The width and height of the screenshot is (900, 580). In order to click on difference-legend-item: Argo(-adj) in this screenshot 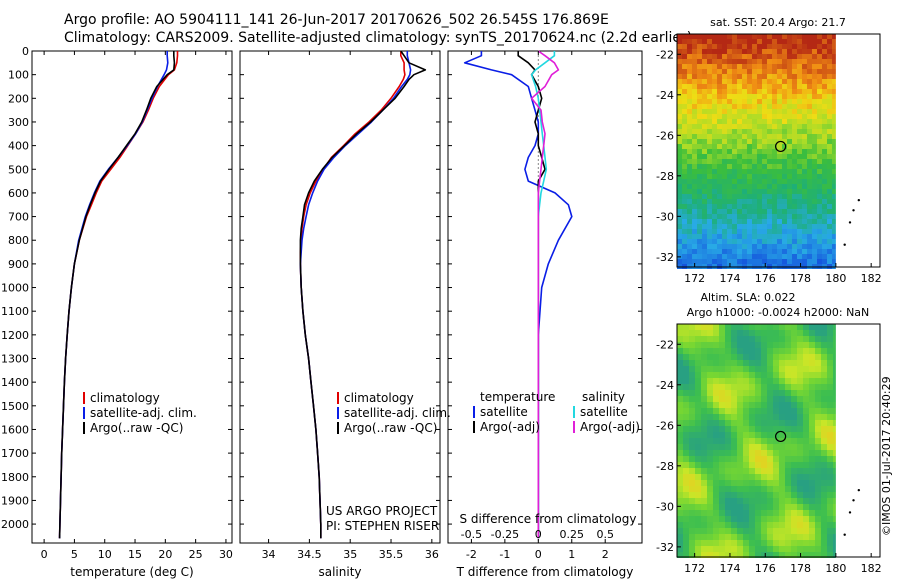, I will do `click(510, 427)`.